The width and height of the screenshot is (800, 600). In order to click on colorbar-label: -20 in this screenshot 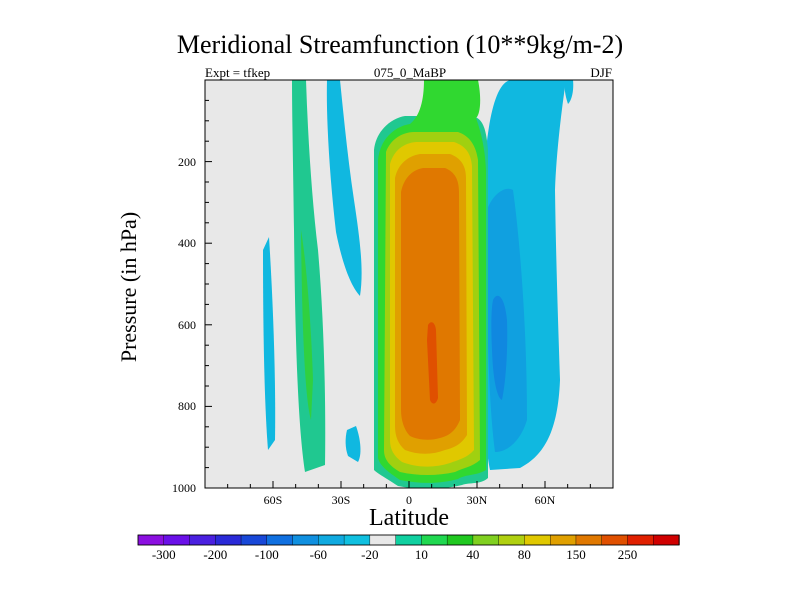, I will do `click(370, 554)`.